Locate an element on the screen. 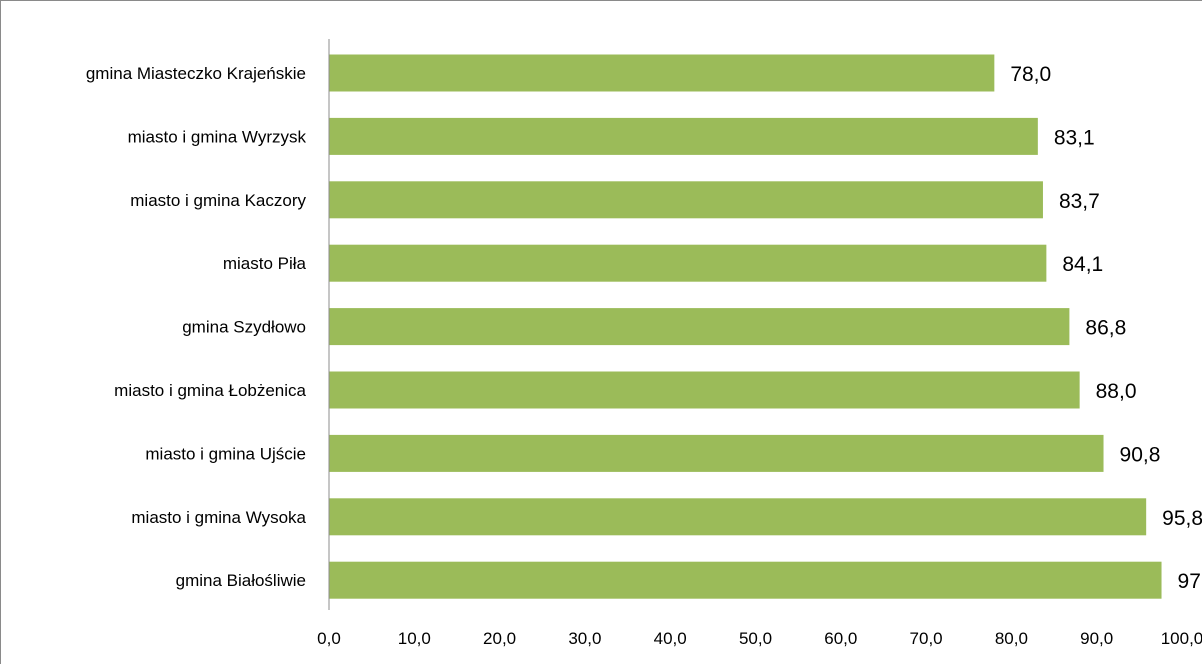 Image resolution: width=1202 pixels, height=665 pixels. value-labels: 78,0 83,1 83,7 84,1 86,8 88,0 90,8 95,8 97,6 is located at coordinates (1106, 328).